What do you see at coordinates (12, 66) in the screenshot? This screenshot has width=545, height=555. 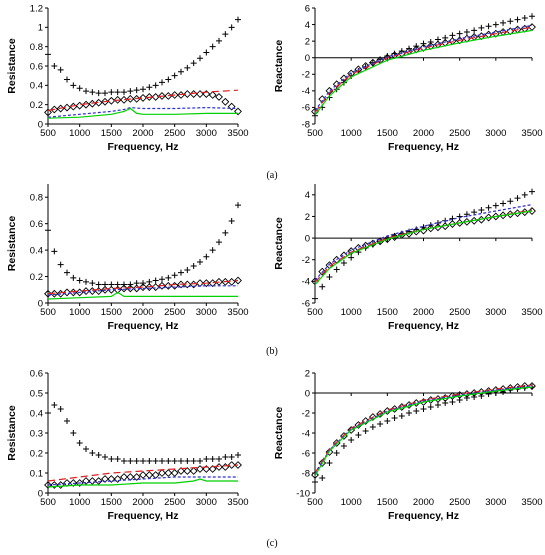 I see `y-axis-label: Resistance` at bounding box center [12, 66].